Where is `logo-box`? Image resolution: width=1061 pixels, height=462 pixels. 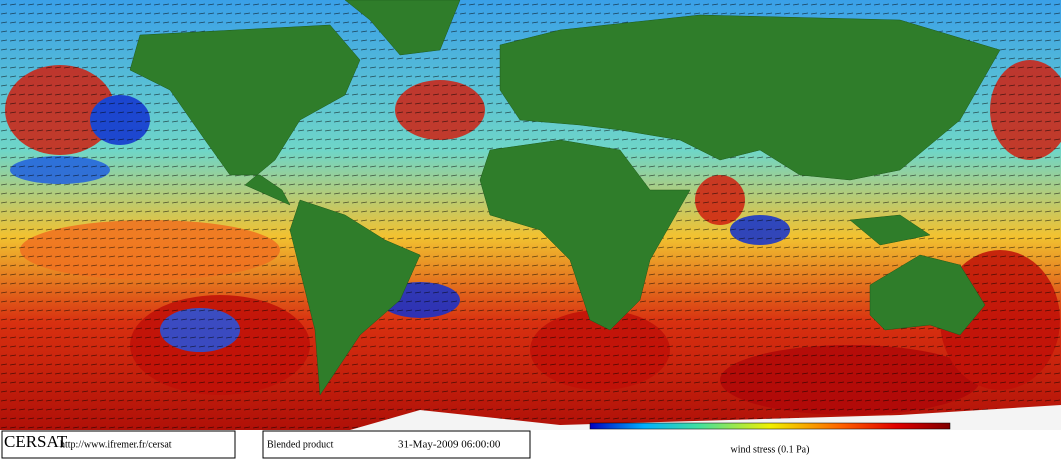 logo-box is located at coordinates (118, 444).